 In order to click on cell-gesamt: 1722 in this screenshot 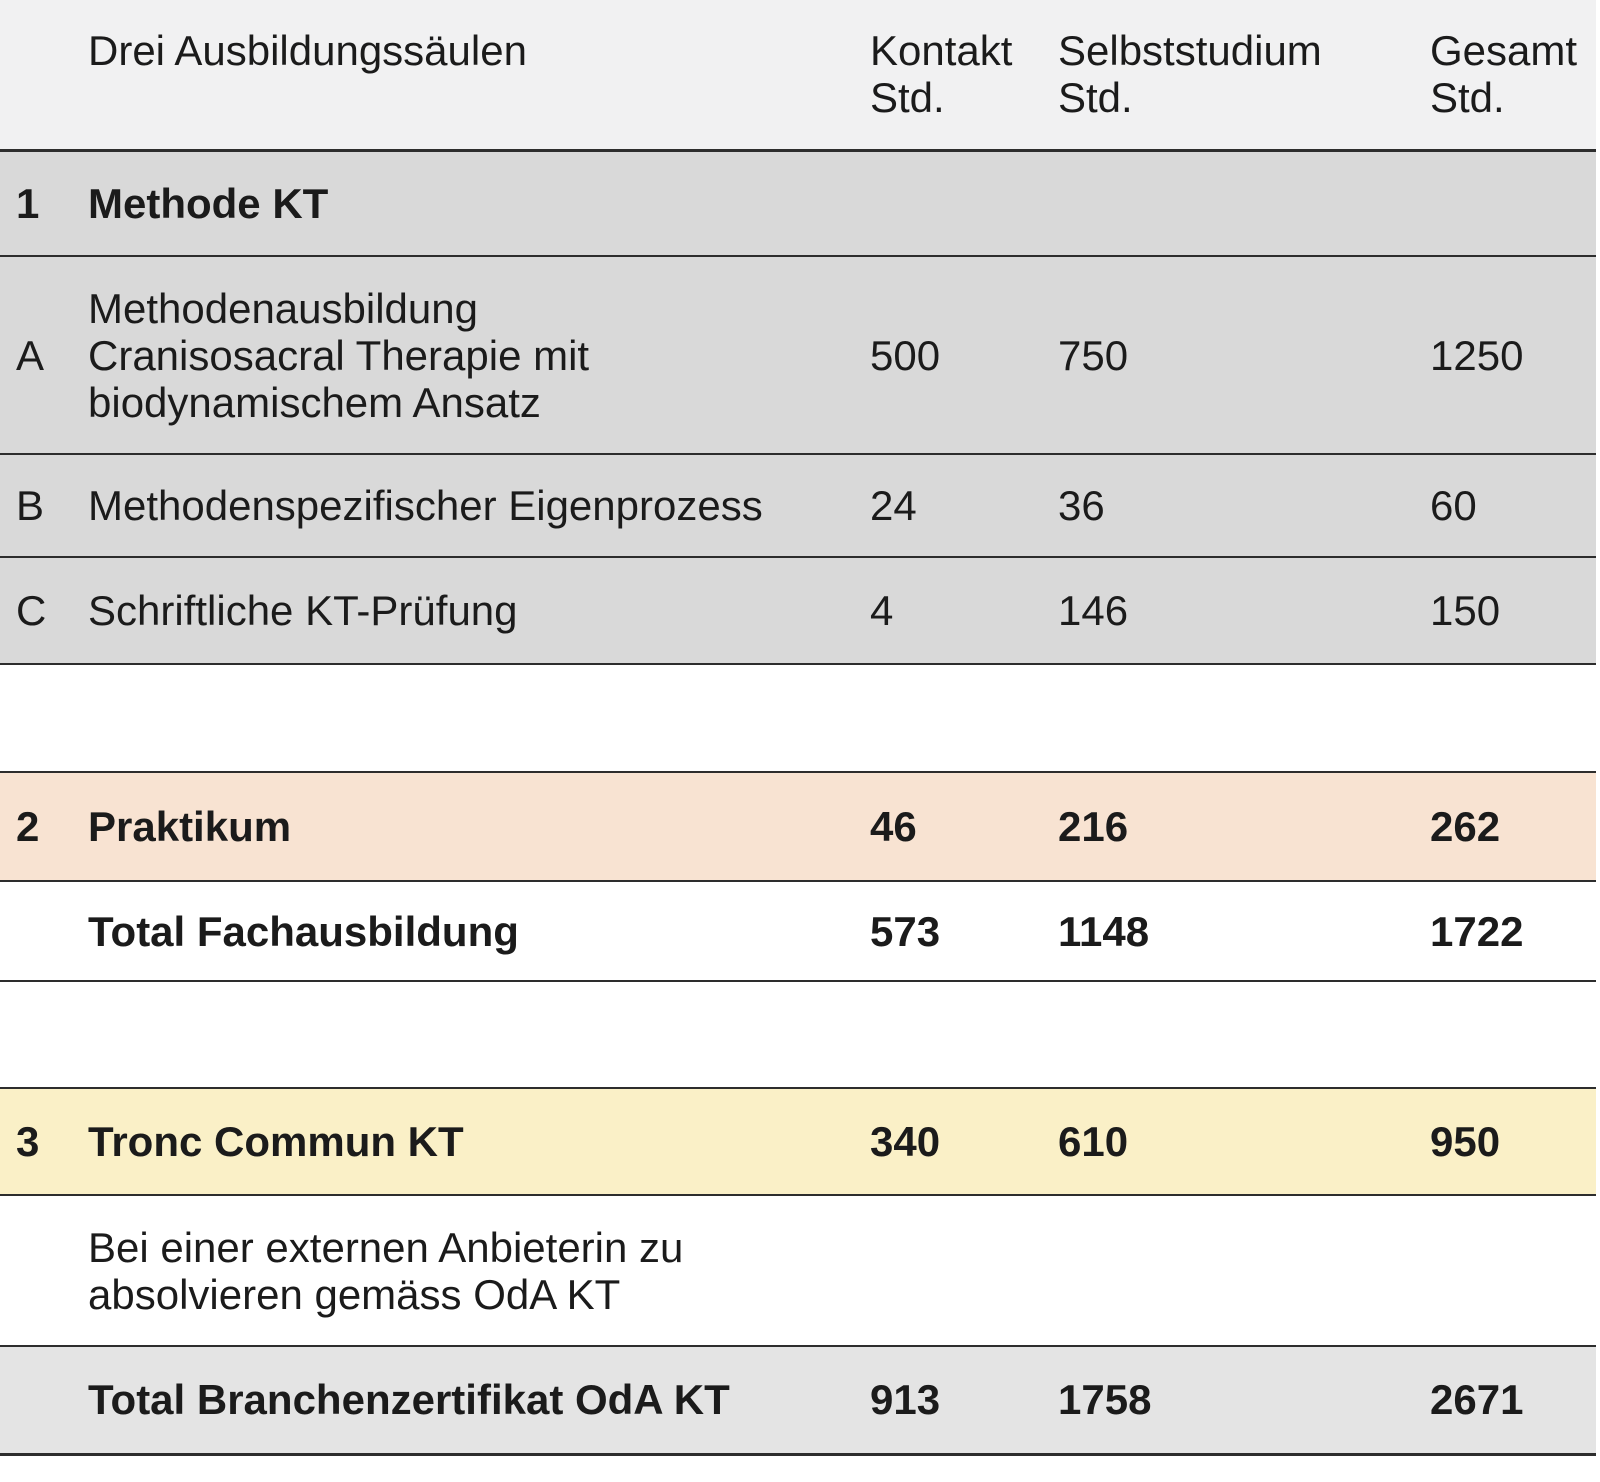, I will do `click(1477, 931)`.